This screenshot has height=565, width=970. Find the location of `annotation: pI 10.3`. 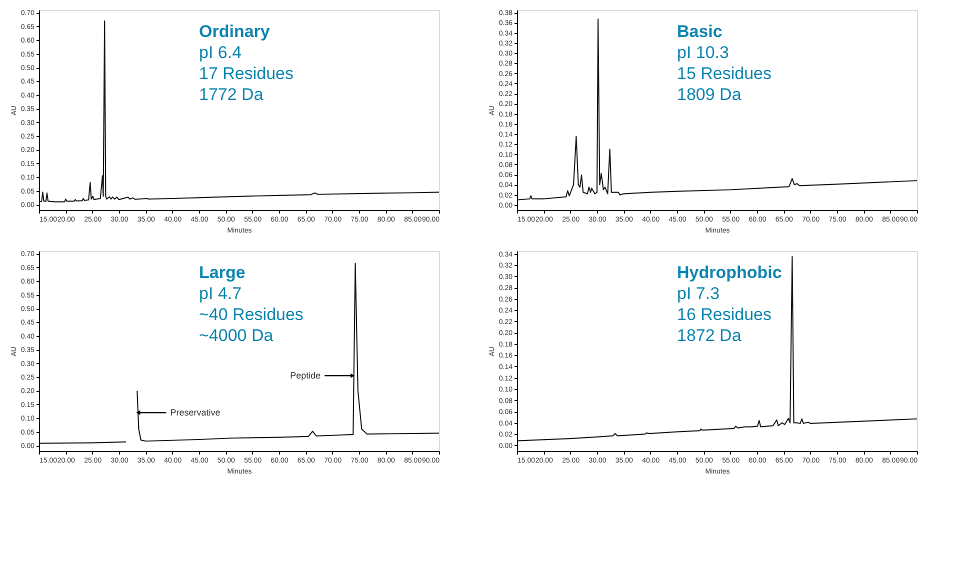

annotation: pI 10.3 is located at coordinates (703, 52).